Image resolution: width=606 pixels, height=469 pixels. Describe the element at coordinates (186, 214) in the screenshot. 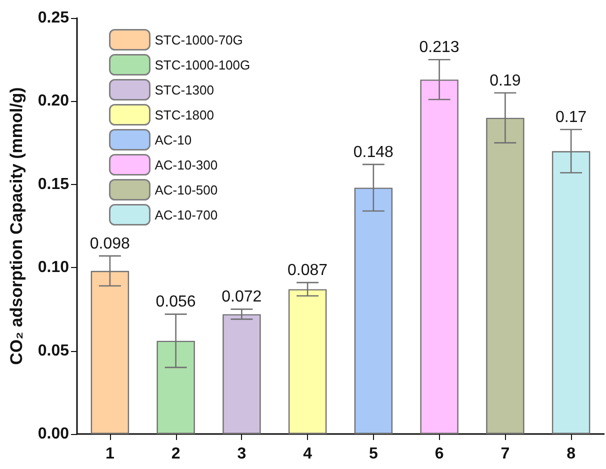

I see `legend-label: AC-10-700` at that location.